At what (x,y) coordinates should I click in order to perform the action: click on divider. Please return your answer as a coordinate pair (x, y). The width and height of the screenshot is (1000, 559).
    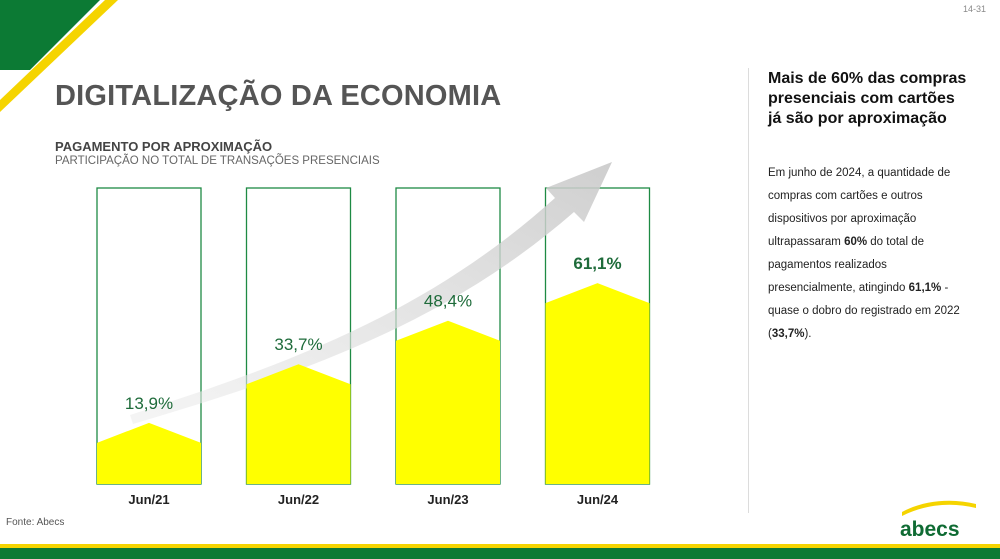
    Looking at the image, I should click on (748, 290).